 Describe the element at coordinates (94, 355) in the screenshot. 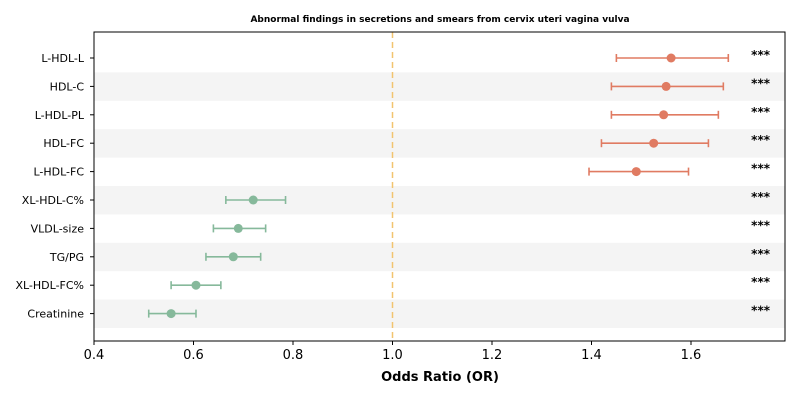

I see `x-tick-label: 0.4` at that location.